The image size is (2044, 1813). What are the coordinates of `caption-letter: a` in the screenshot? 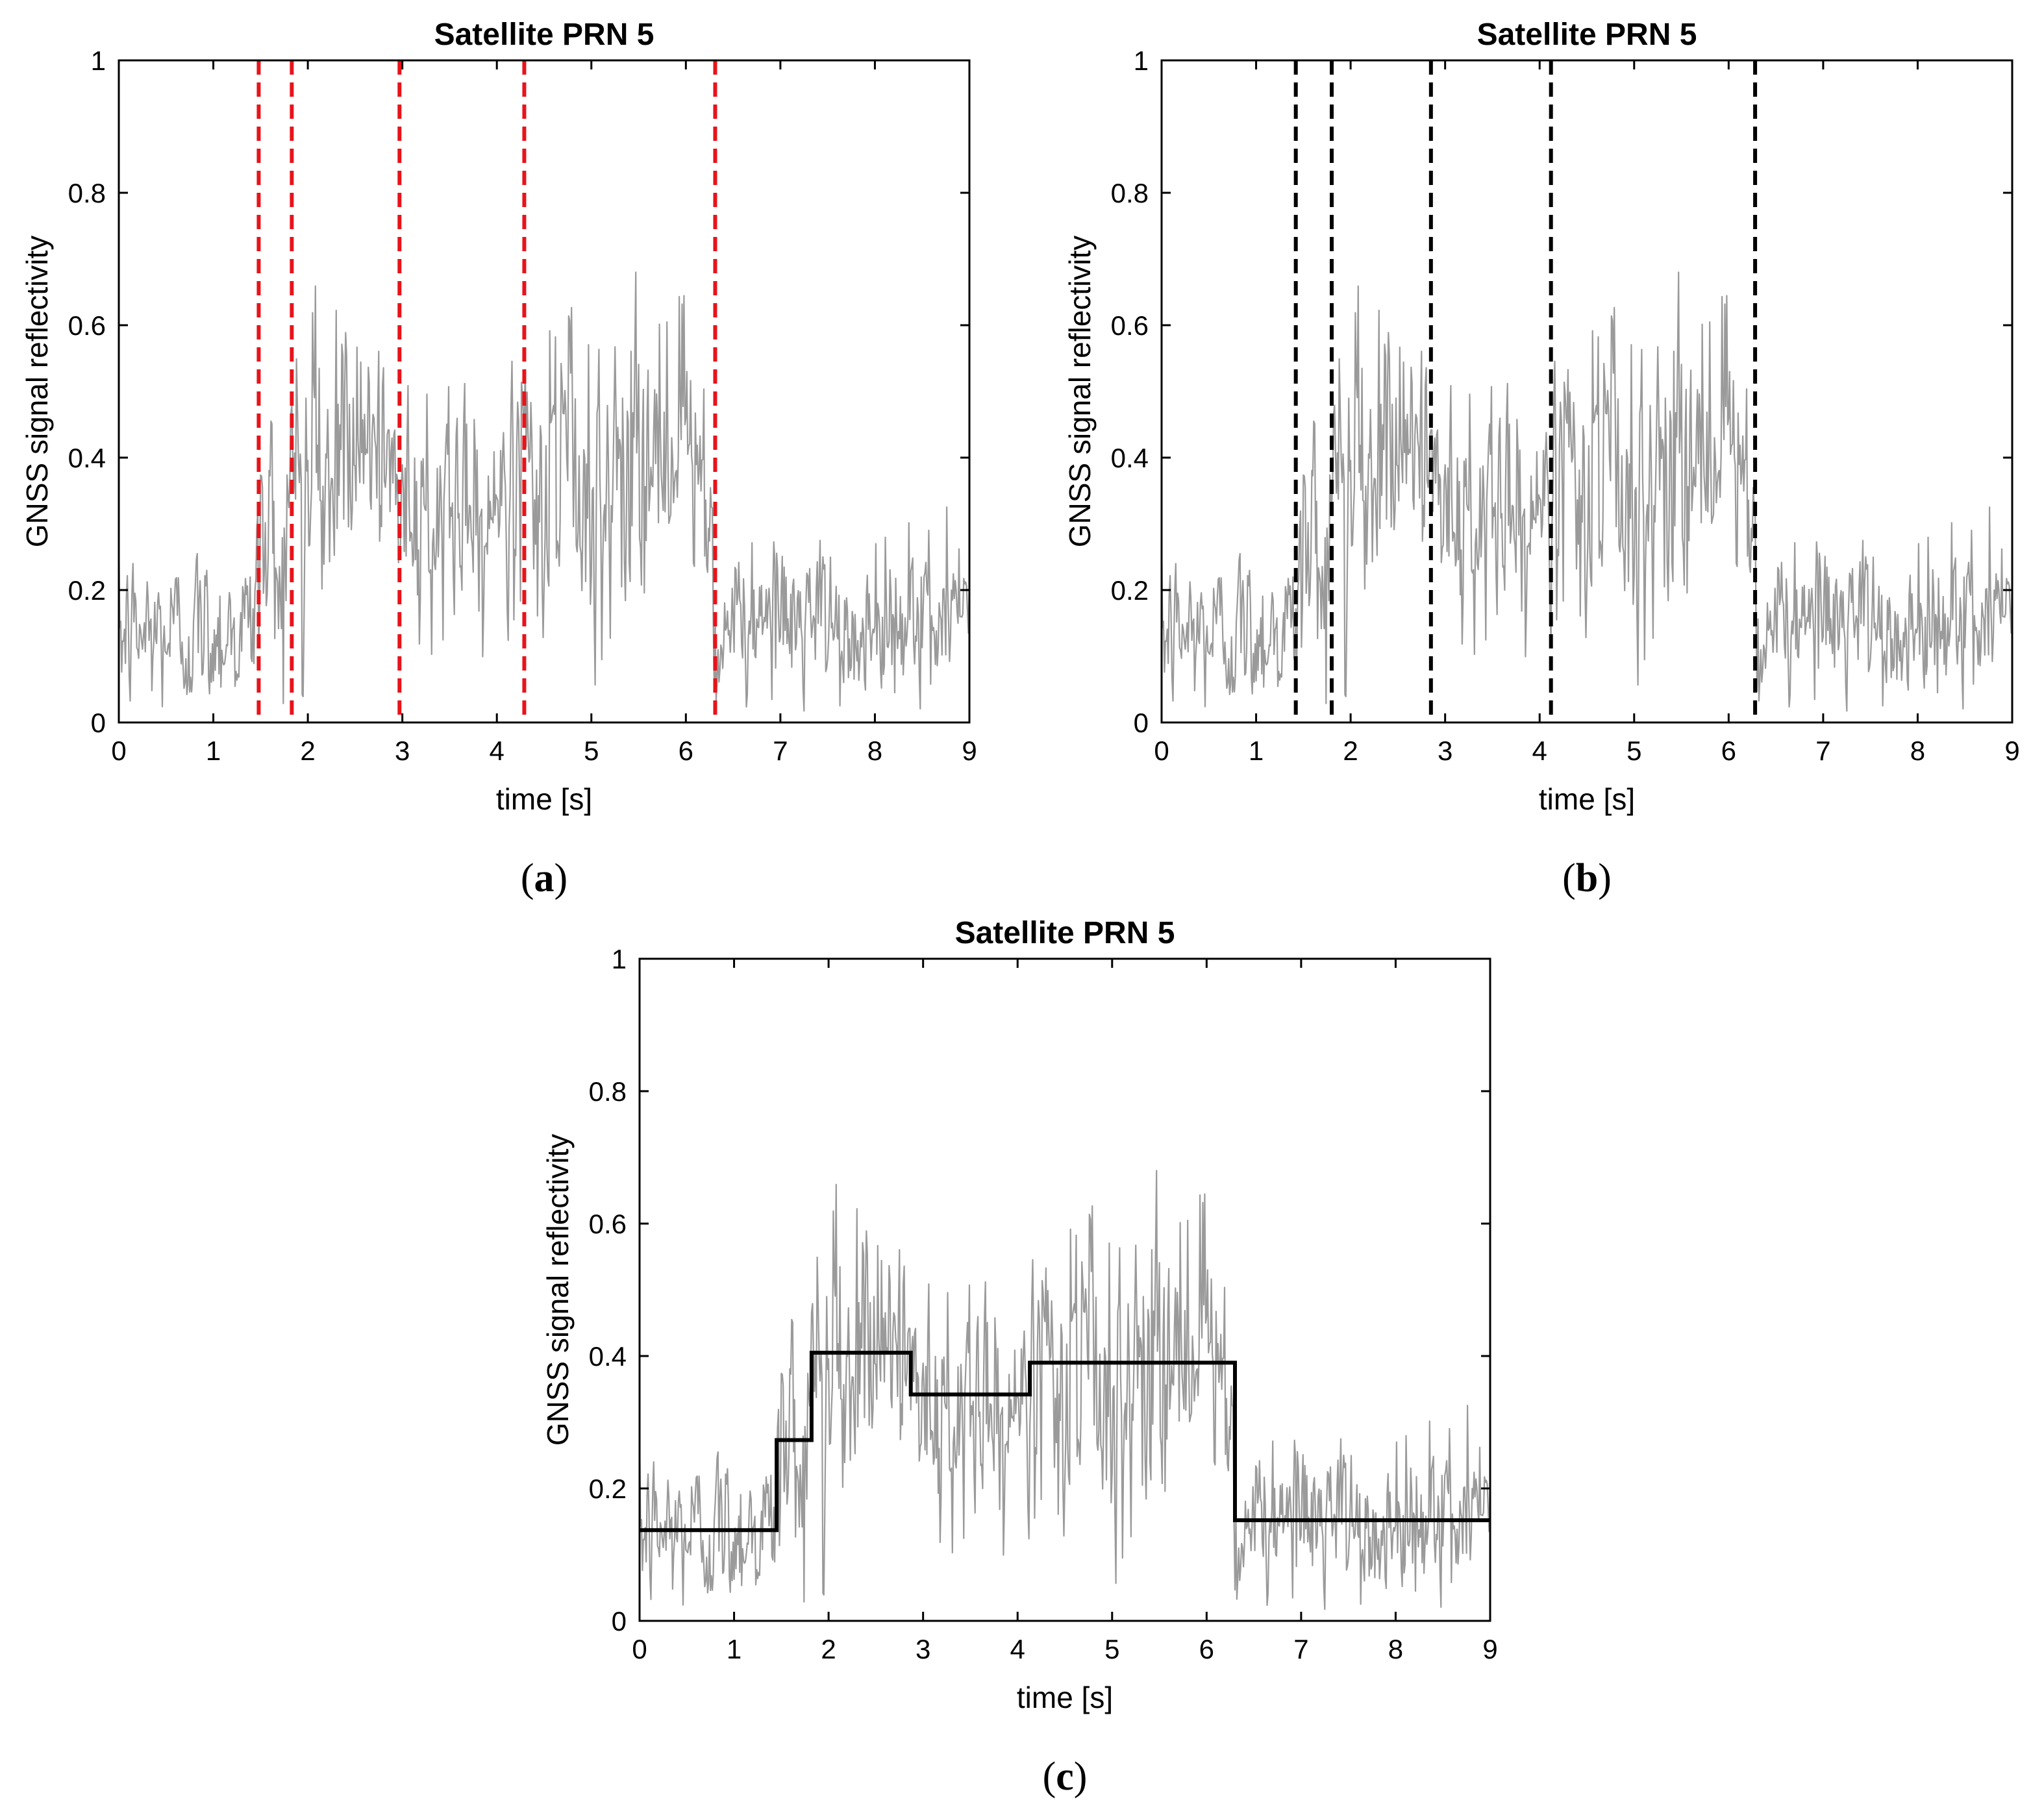 It's located at (544, 878).